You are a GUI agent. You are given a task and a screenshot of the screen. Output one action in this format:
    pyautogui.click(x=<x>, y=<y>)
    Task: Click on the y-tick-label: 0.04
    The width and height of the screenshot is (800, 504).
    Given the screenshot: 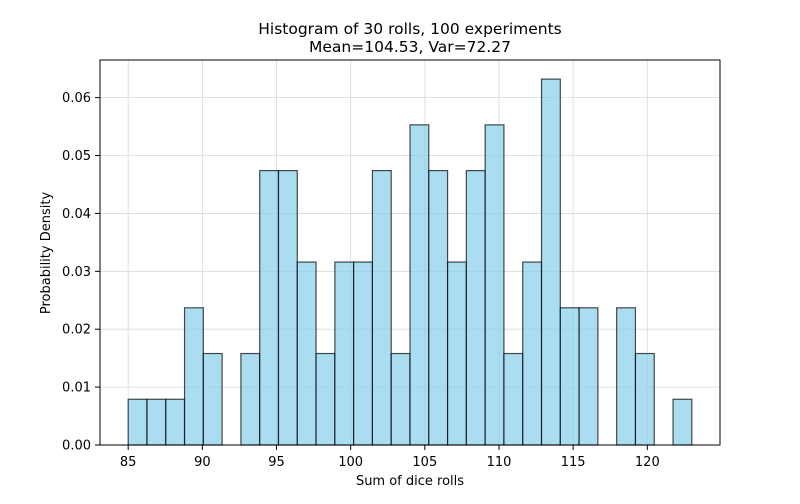 What is the action you would take?
    pyautogui.click(x=76, y=214)
    